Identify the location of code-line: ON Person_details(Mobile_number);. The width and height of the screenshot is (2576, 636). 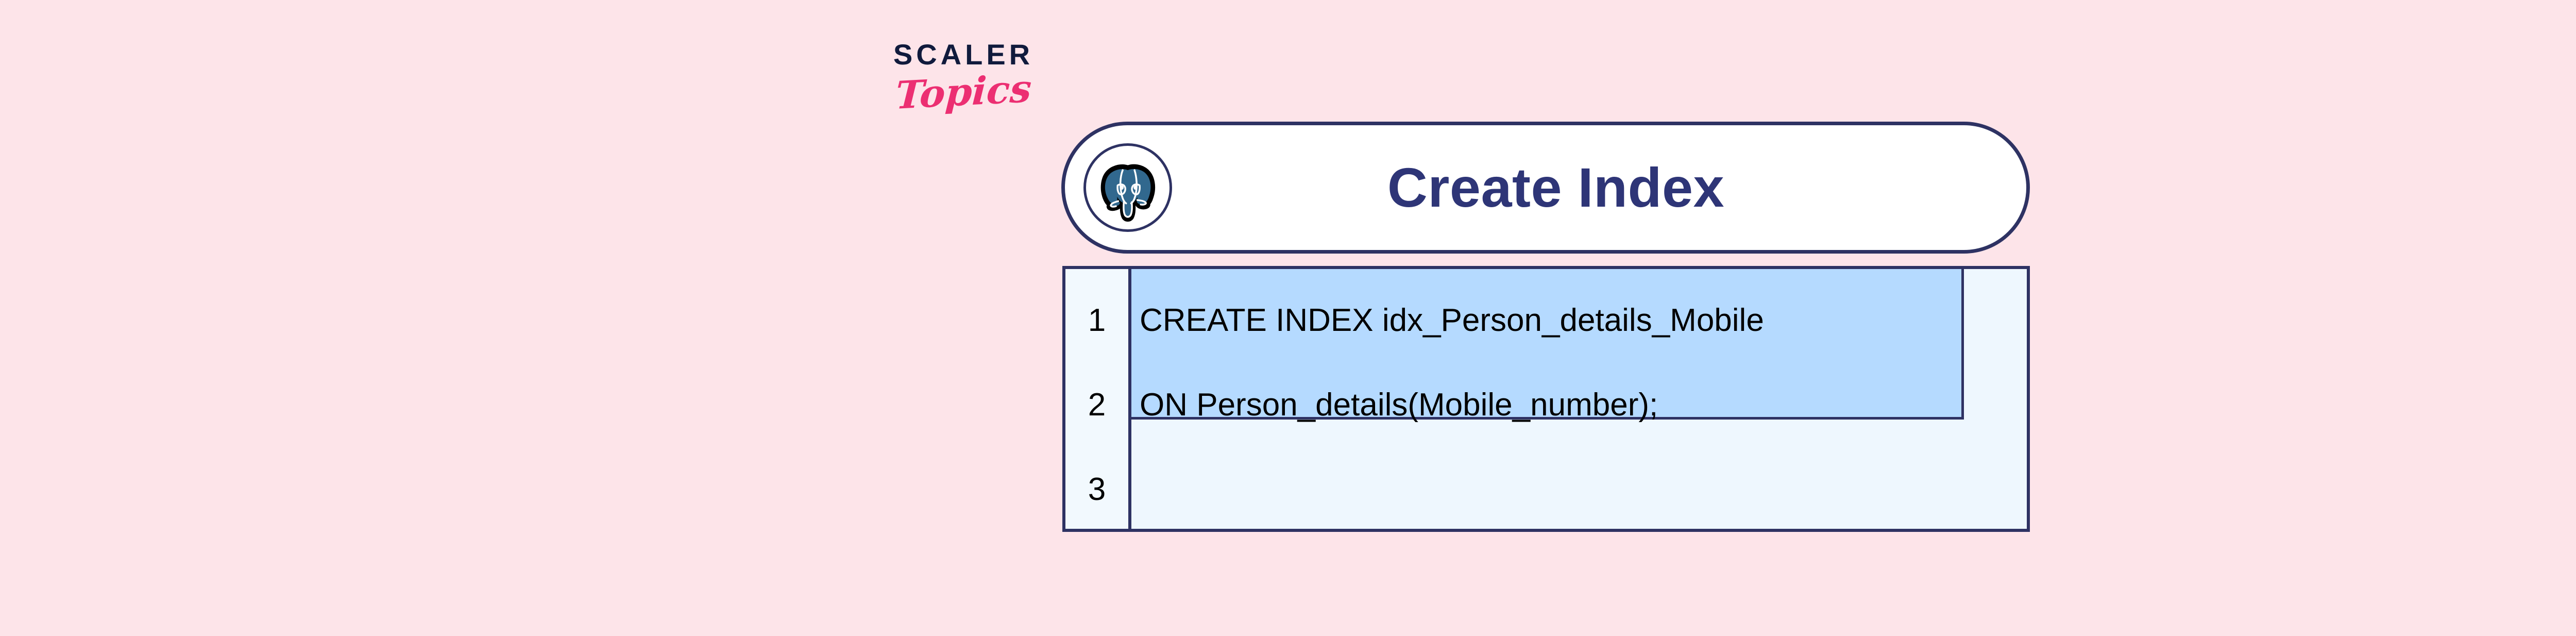
(1399, 405).